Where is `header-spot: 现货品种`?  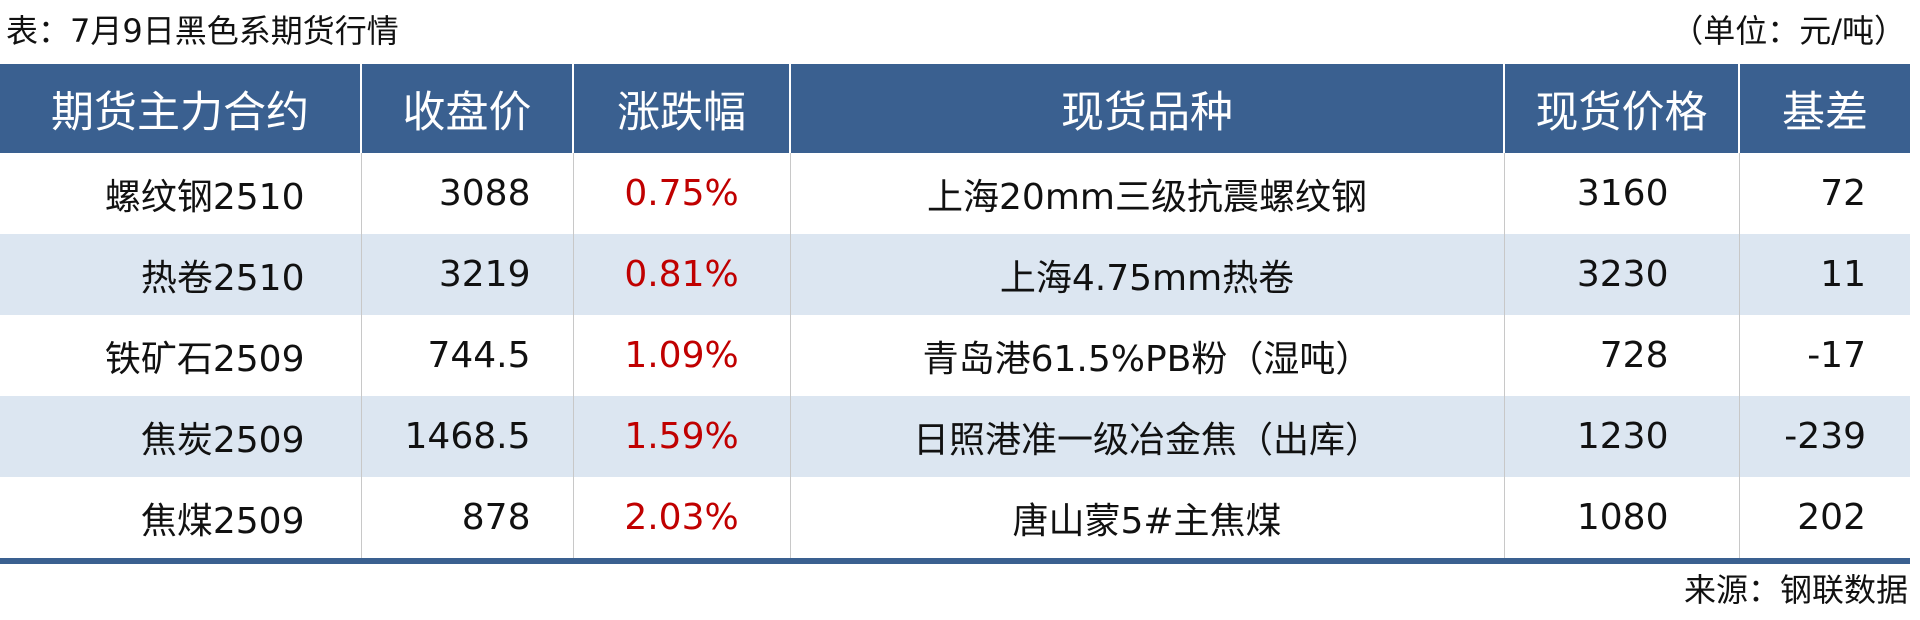
header-spot: 现货品种 is located at coordinates (1146, 108).